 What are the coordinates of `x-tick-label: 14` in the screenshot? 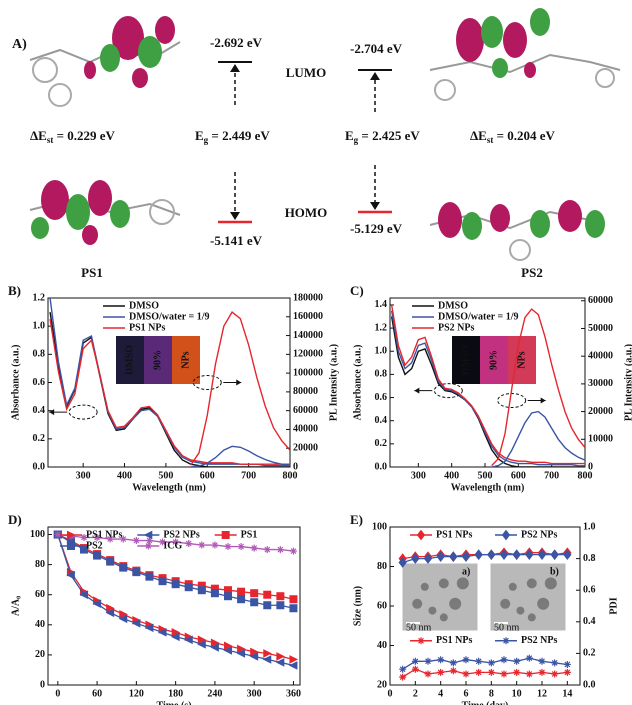 It's located at (567, 693).